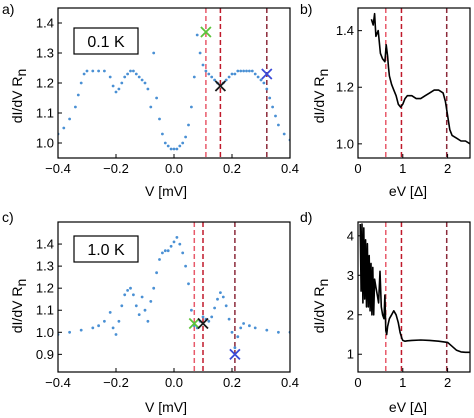 This screenshot has width=474, height=418. Describe the element at coordinates (174, 382) in the screenshot. I see `panel-c-xtick-label: 0.0` at that location.